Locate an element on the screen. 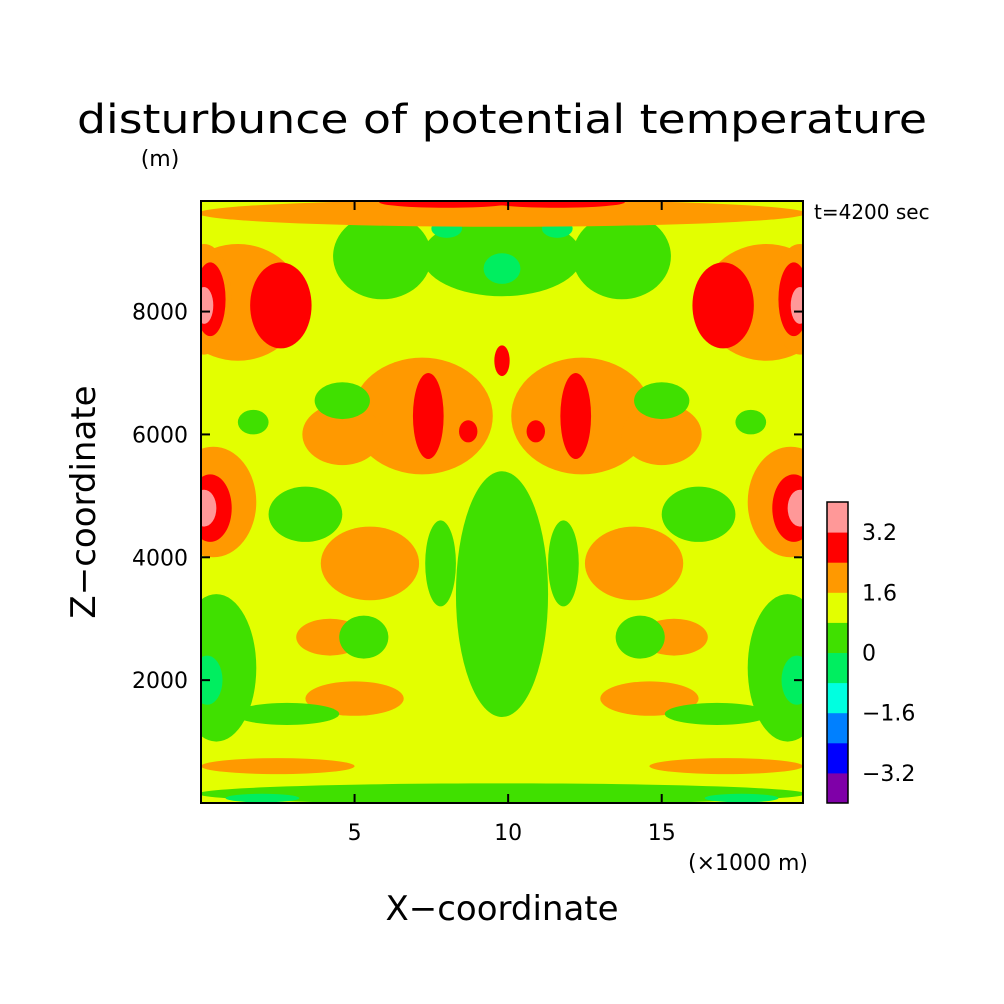 The height and width of the screenshot is (1004, 1004). x-axis-label: X−coordinate is located at coordinates (501, 909).